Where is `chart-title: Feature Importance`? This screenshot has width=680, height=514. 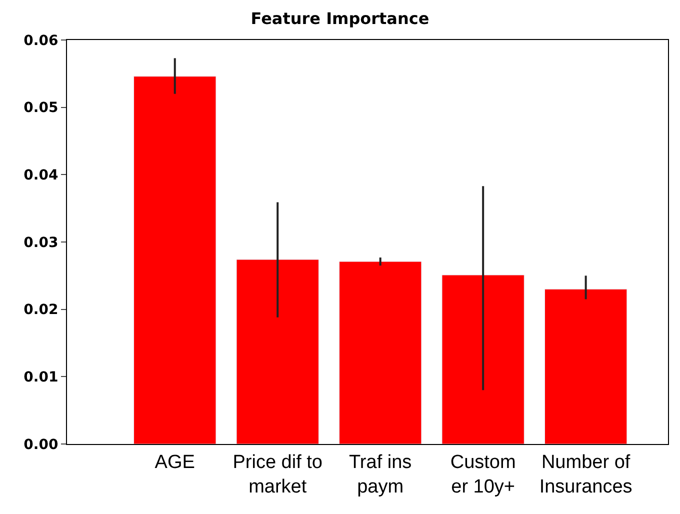 chart-title: Feature Importance is located at coordinates (340, 18).